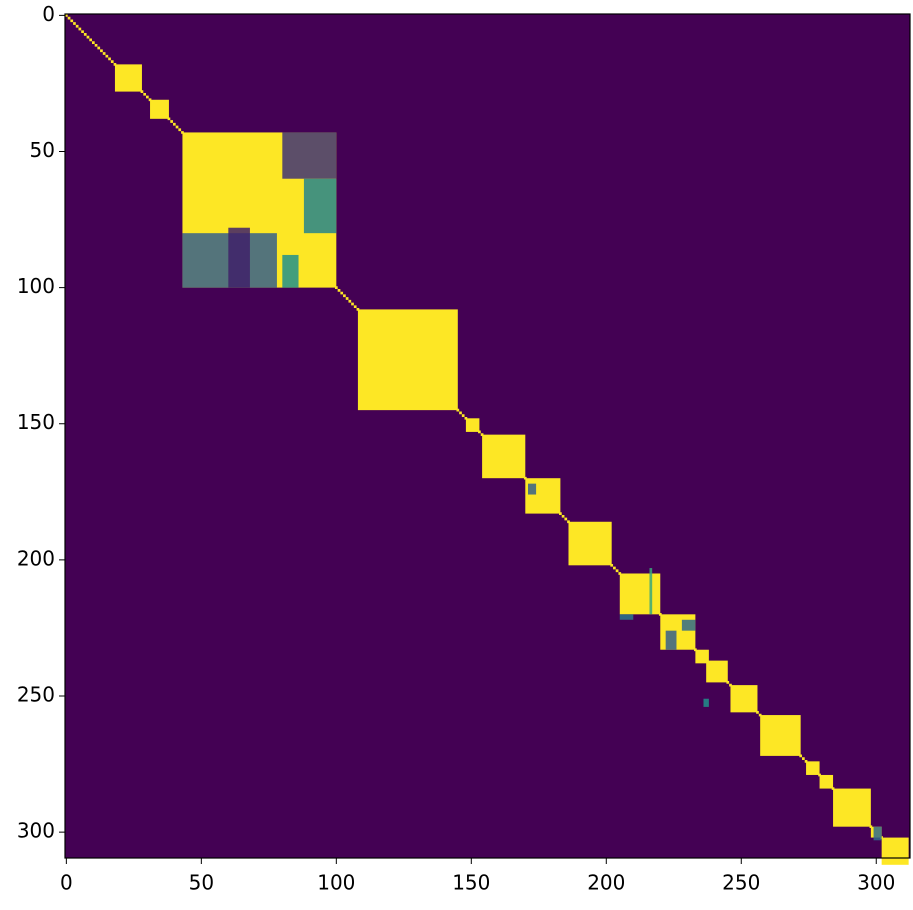  Describe the element at coordinates (36, 558) in the screenshot. I see `y-tick-label: 200` at that location.